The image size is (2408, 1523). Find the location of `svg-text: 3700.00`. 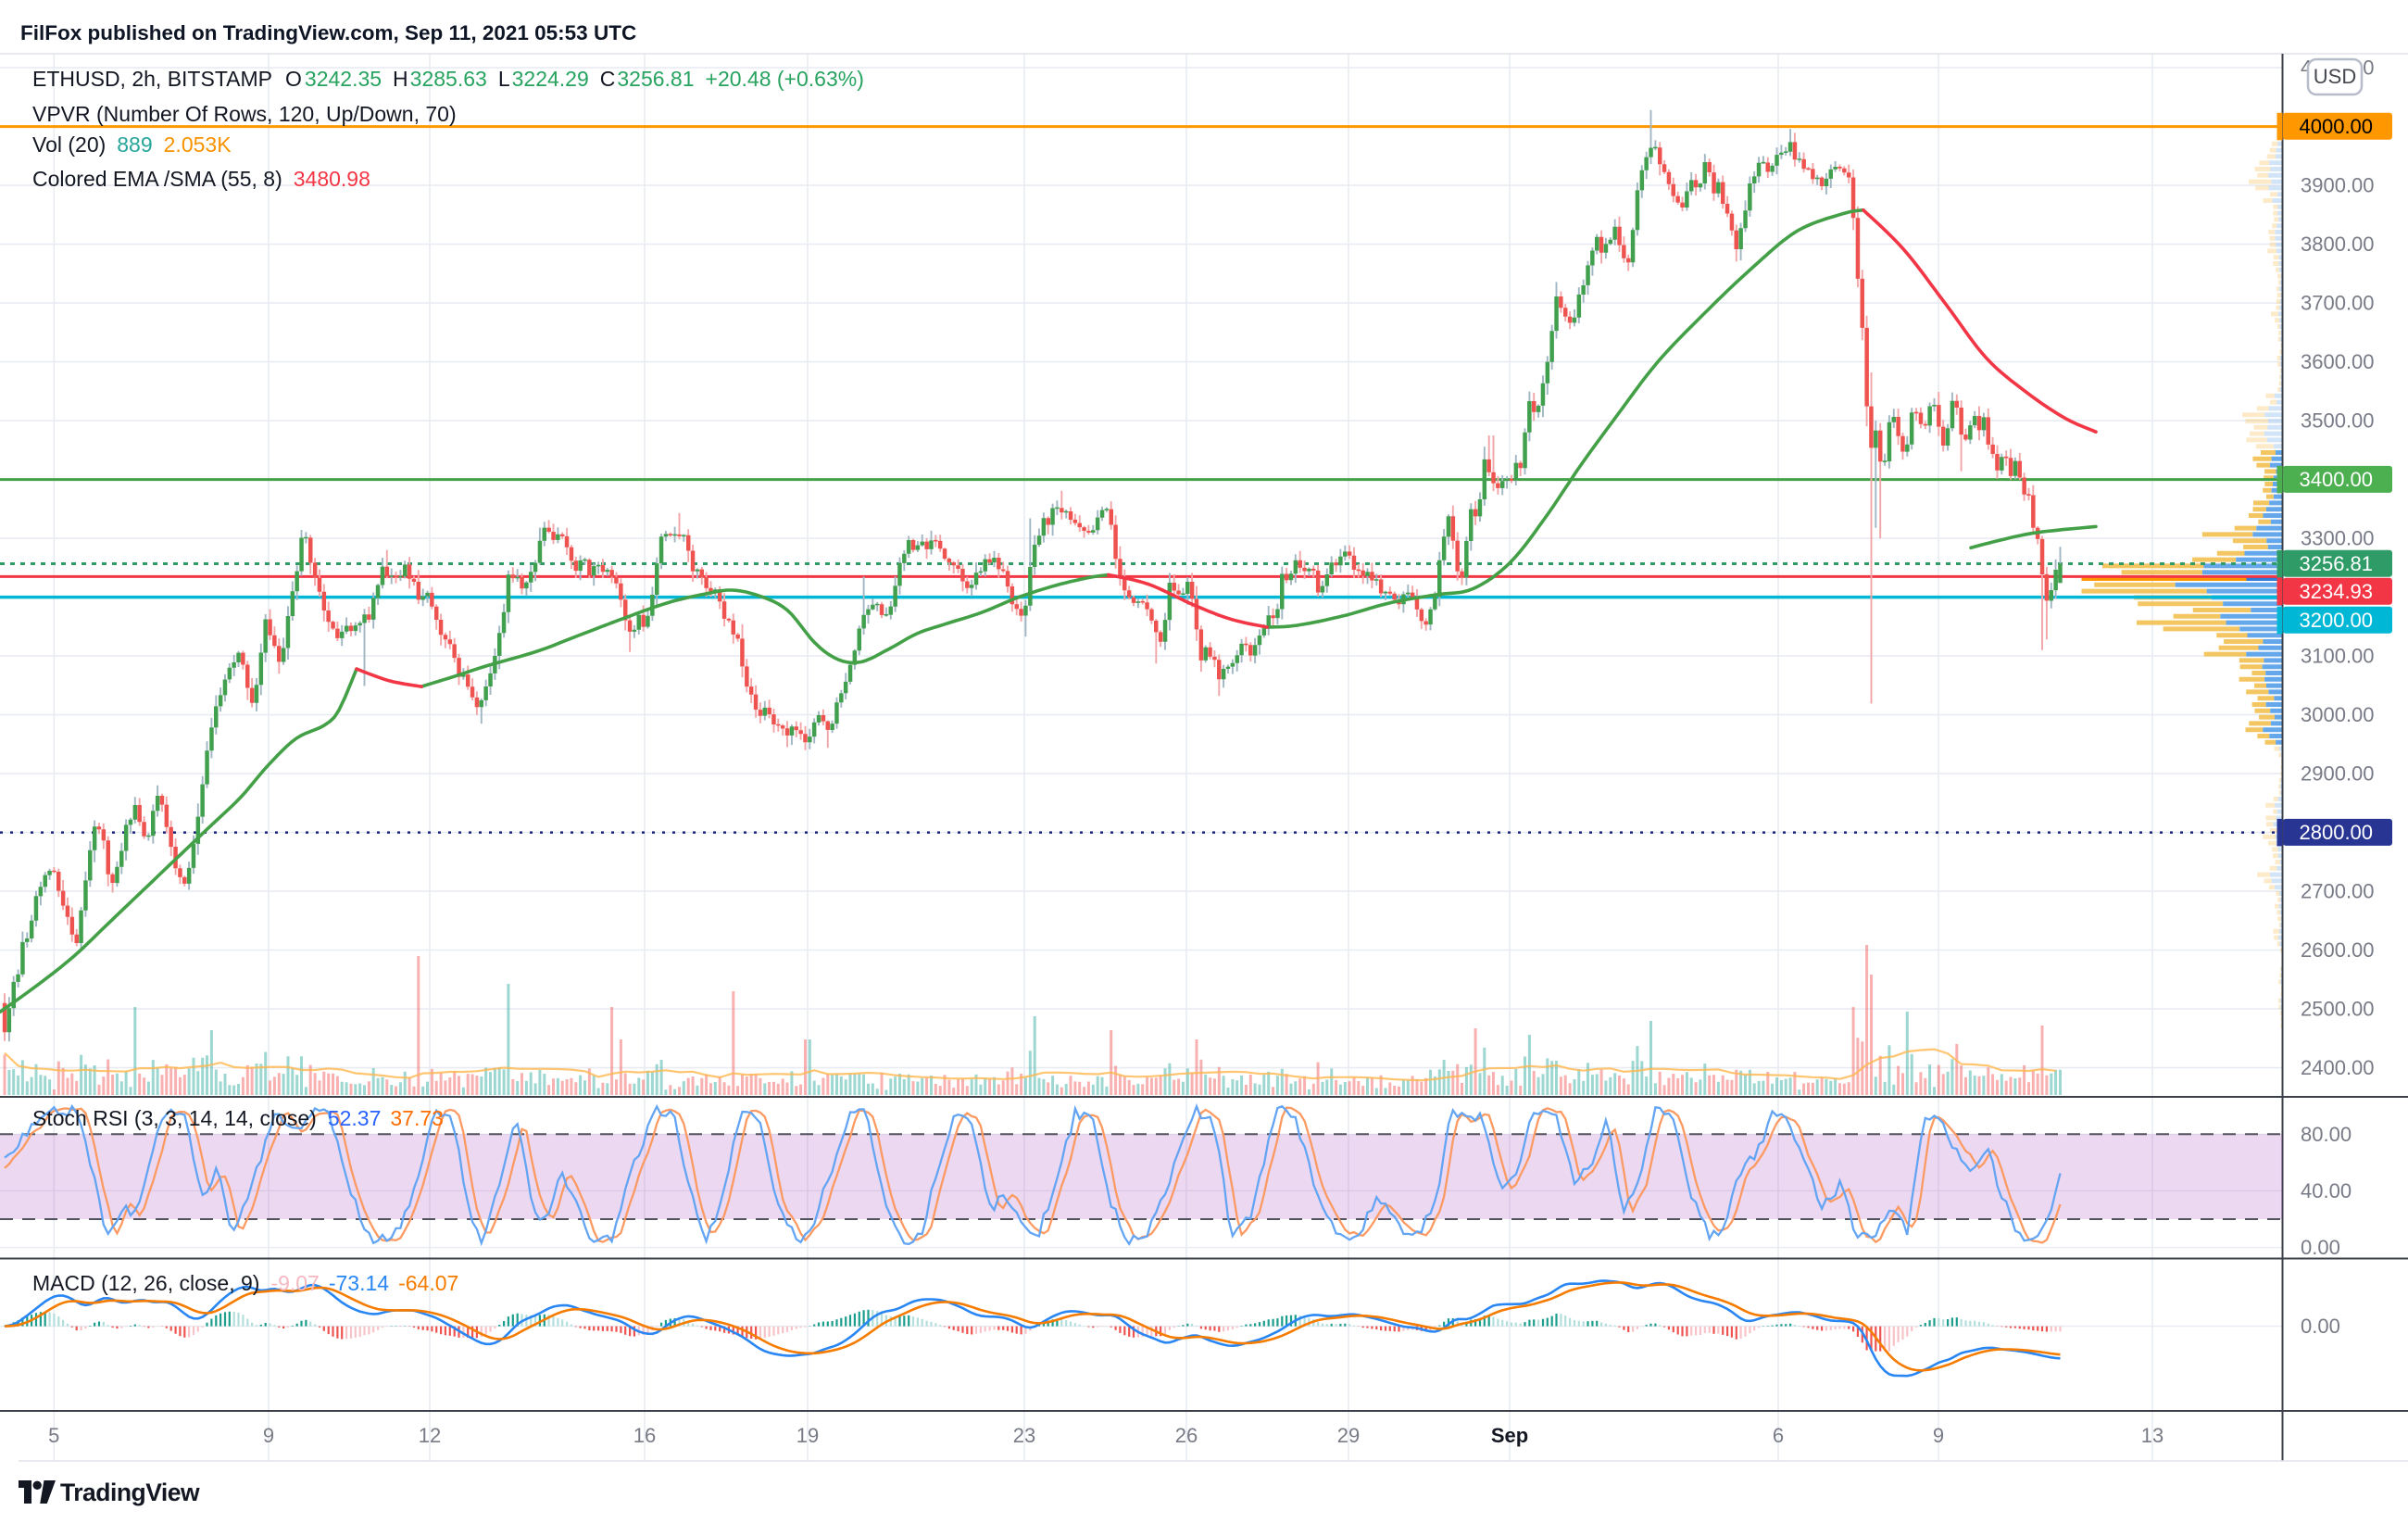

svg-text: 3700.00 is located at coordinates (2338, 303).